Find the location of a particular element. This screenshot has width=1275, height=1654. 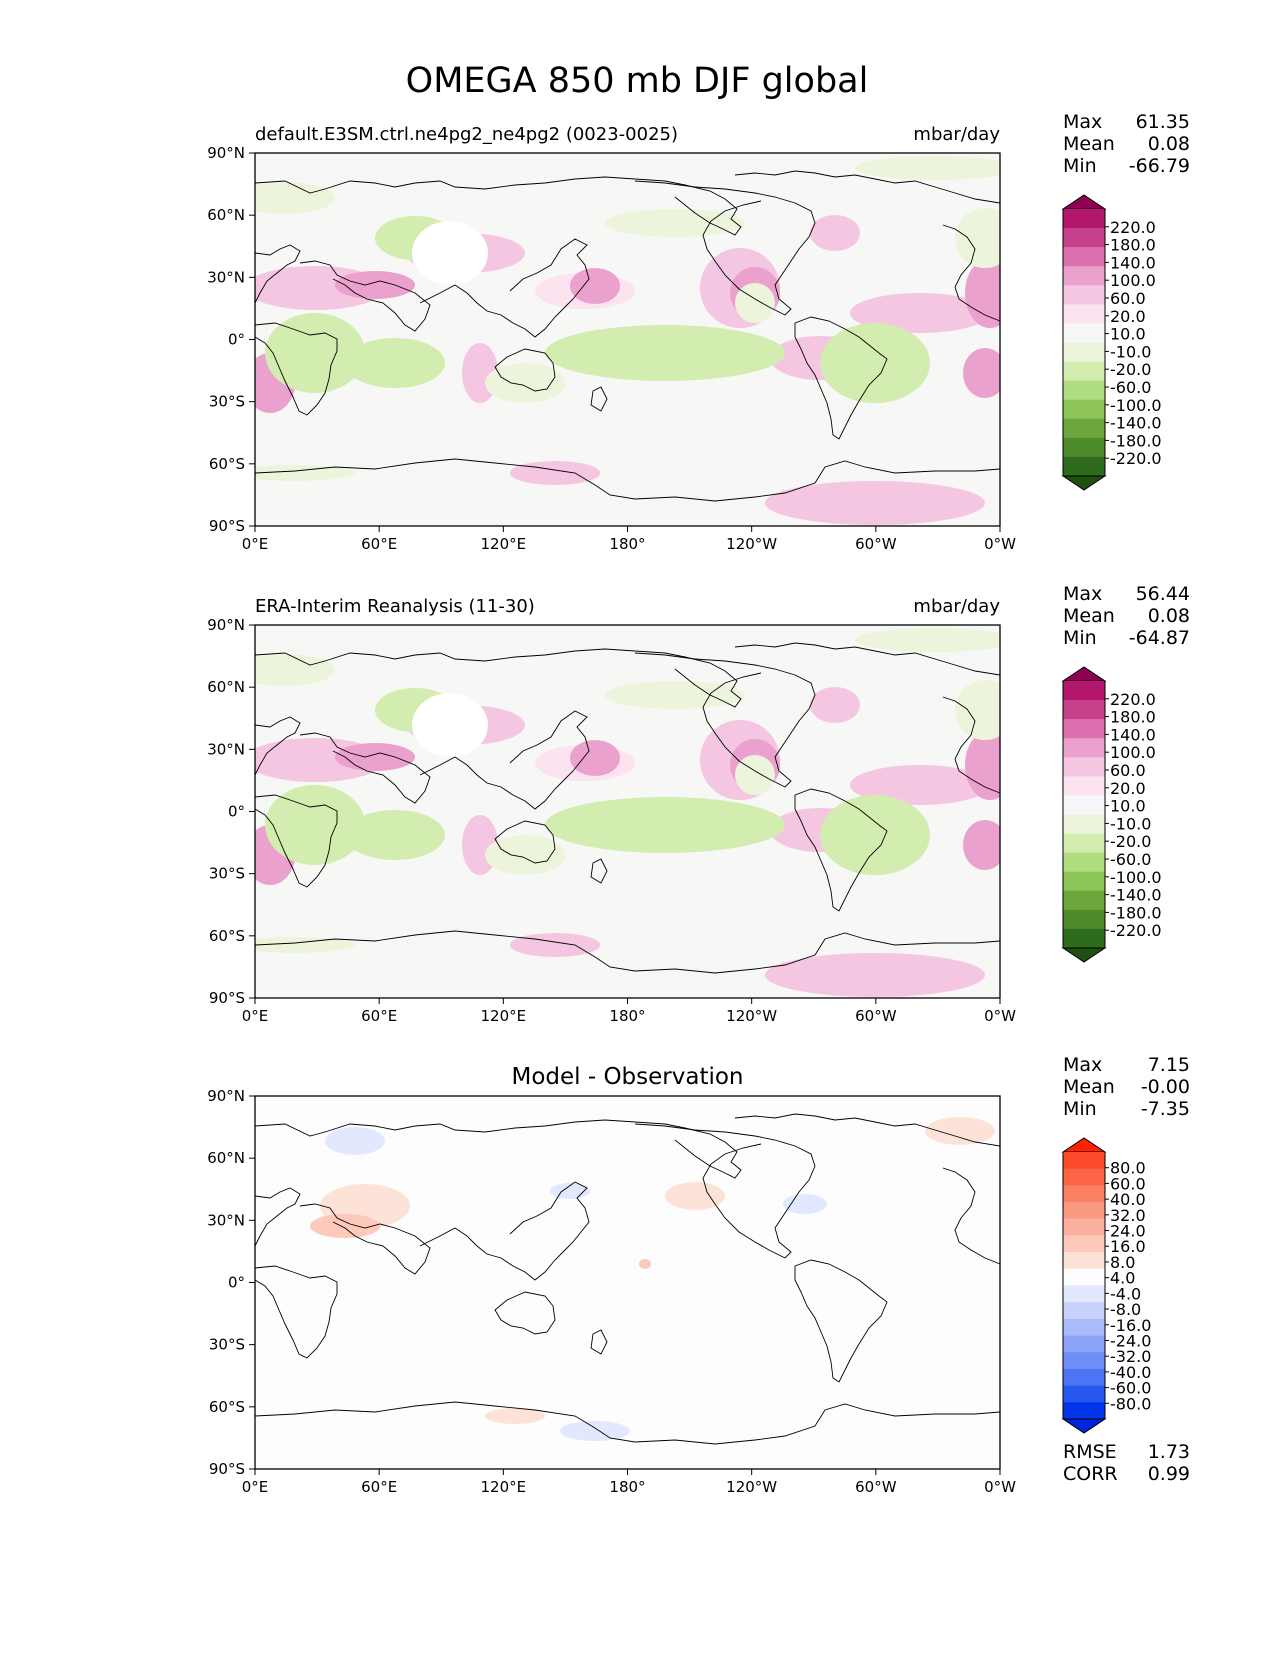

stat-value: -7.35 is located at coordinates (1165, 1109).